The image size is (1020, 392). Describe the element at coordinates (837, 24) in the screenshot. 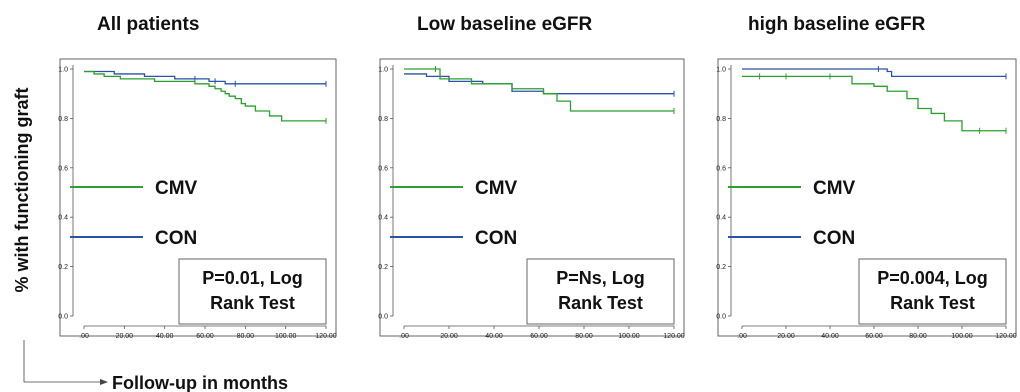

I see `panel-title: high baseline eGFR` at that location.